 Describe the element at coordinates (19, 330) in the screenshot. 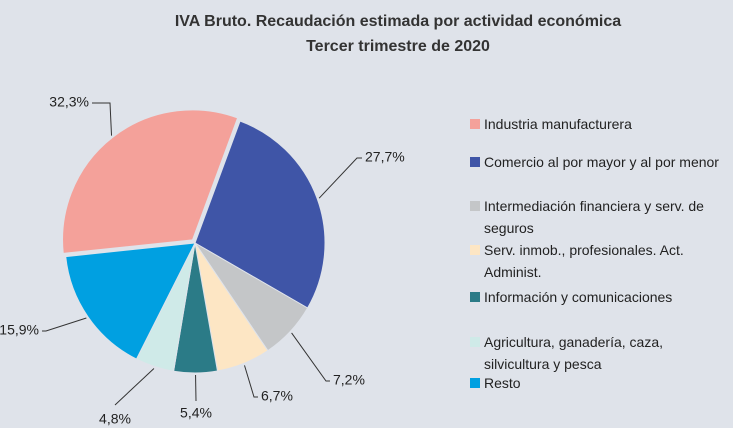

I see `data-label: 15,9%` at that location.